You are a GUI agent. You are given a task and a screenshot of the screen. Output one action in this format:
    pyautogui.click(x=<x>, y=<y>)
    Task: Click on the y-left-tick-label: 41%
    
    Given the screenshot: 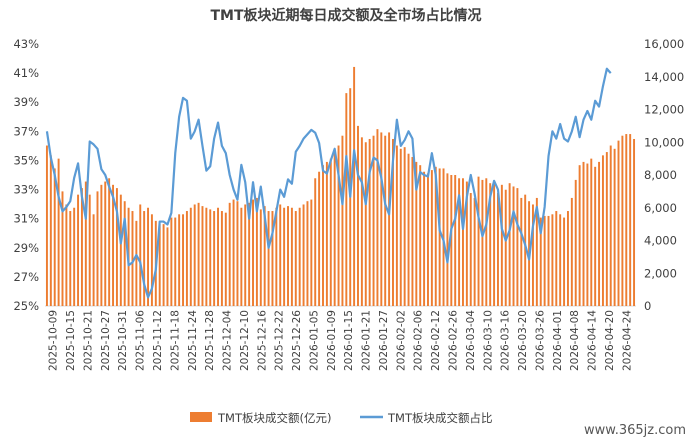 What is the action you would take?
    pyautogui.click(x=26, y=73)
    